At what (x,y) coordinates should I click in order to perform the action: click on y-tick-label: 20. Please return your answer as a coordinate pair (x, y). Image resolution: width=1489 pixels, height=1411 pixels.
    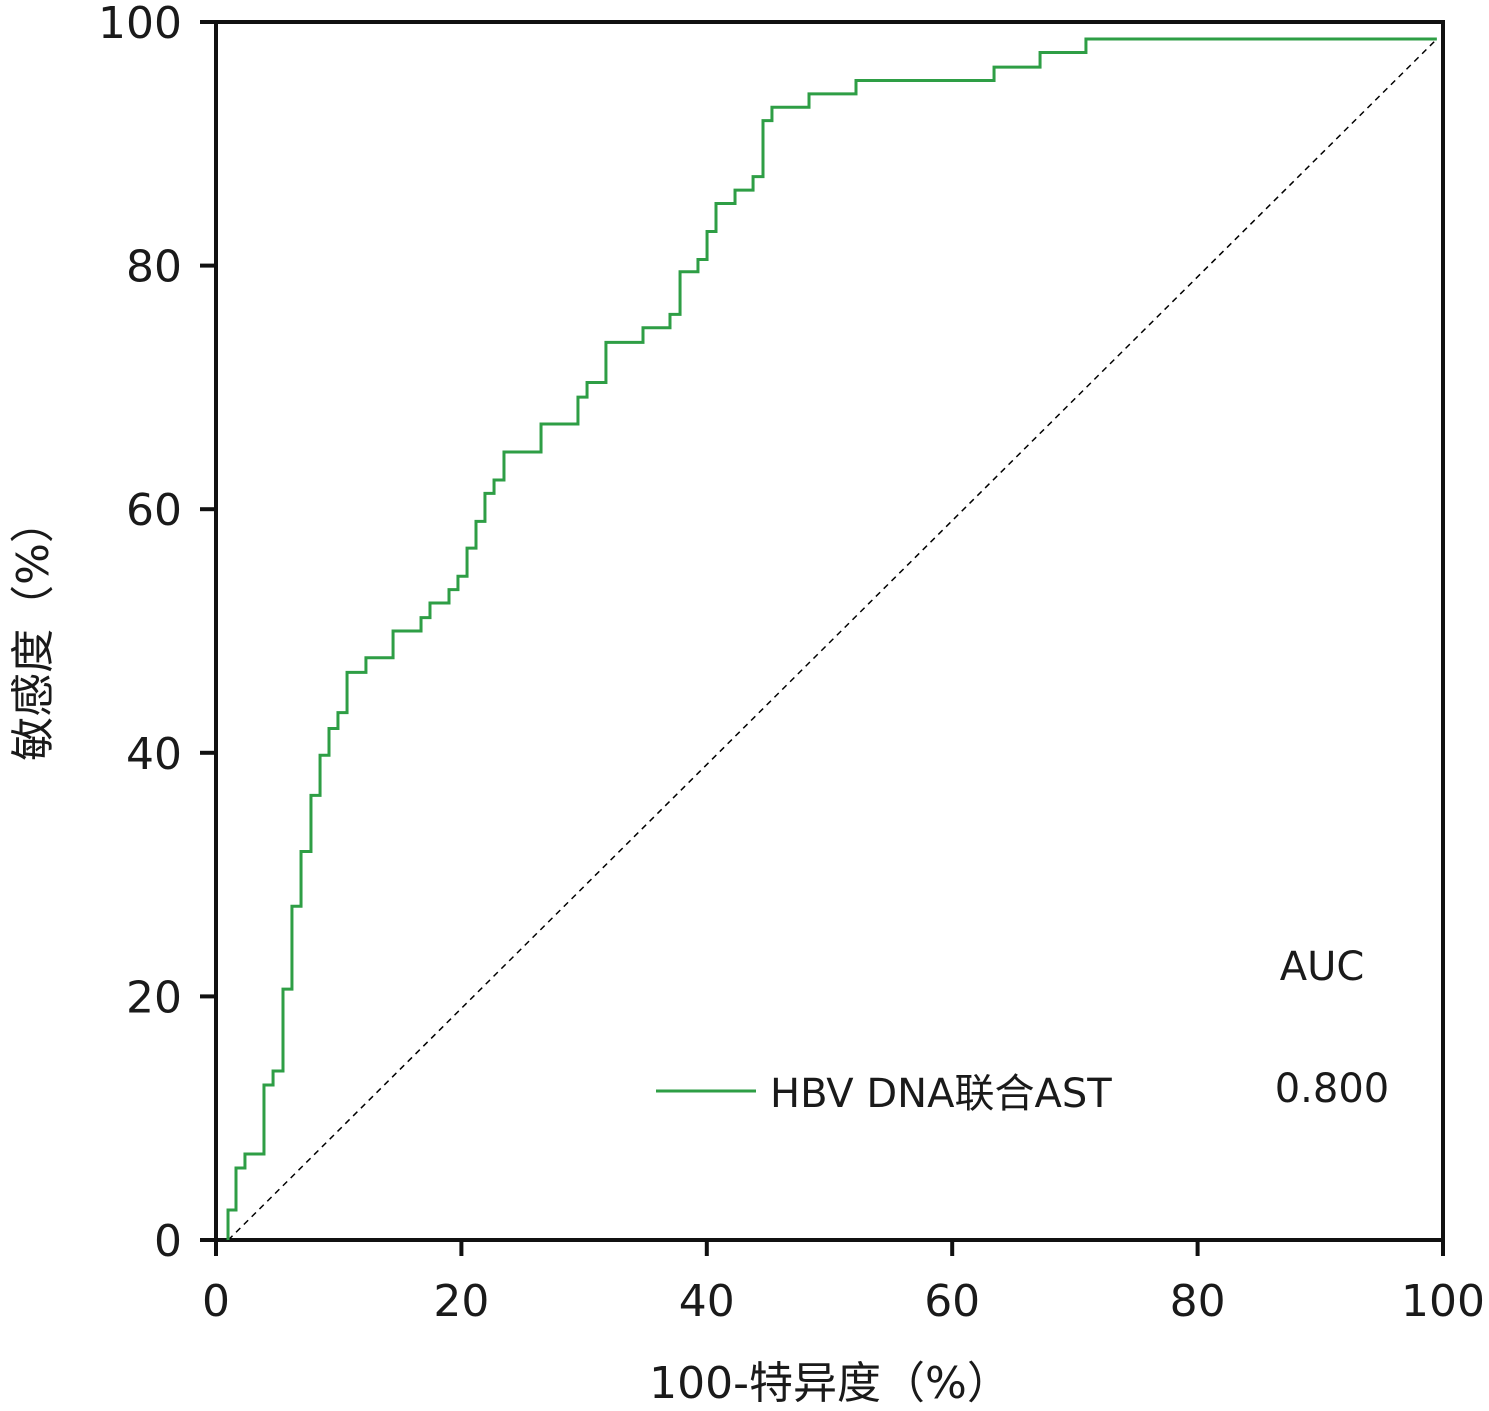
    Looking at the image, I should click on (154, 997).